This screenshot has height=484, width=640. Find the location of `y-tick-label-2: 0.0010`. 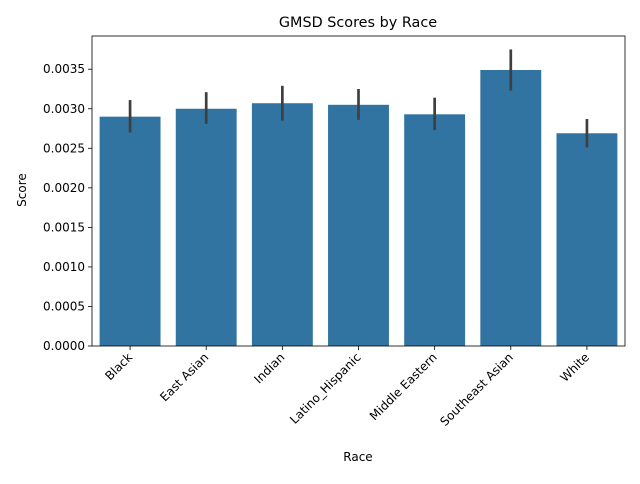

y-tick-label-2: 0.0010 is located at coordinates (64, 267).